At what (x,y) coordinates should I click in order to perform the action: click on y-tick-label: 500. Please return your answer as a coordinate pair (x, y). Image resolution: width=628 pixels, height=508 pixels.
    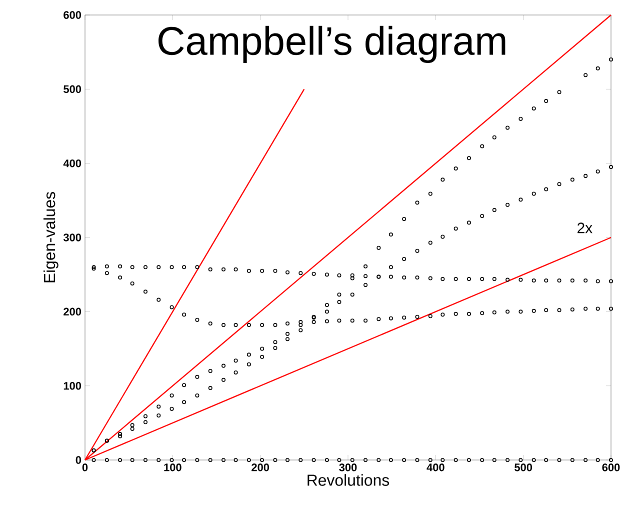
    Looking at the image, I should click on (73, 89).